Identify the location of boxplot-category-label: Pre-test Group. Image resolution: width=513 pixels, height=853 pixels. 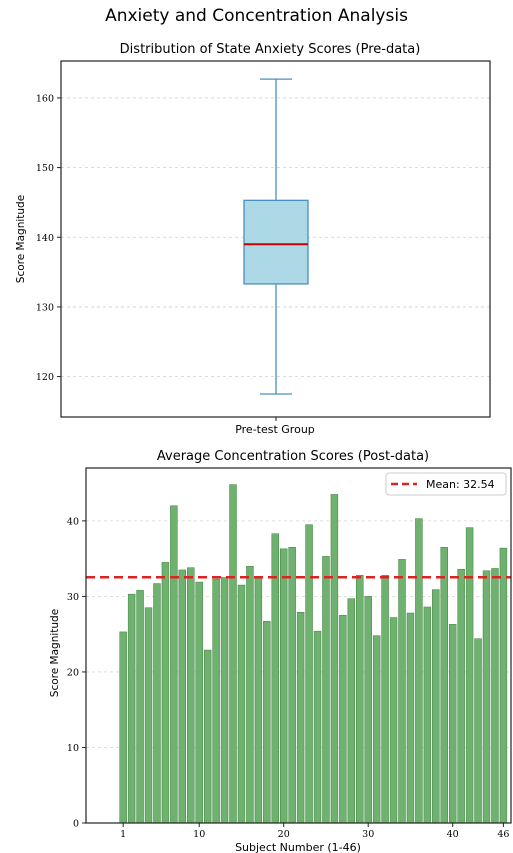
(275, 429).